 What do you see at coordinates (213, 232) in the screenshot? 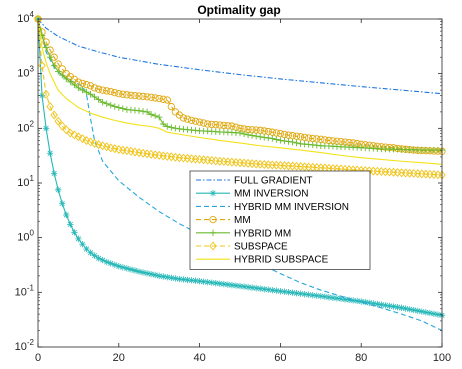
I see `legend-marker` at bounding box center [213, 232].